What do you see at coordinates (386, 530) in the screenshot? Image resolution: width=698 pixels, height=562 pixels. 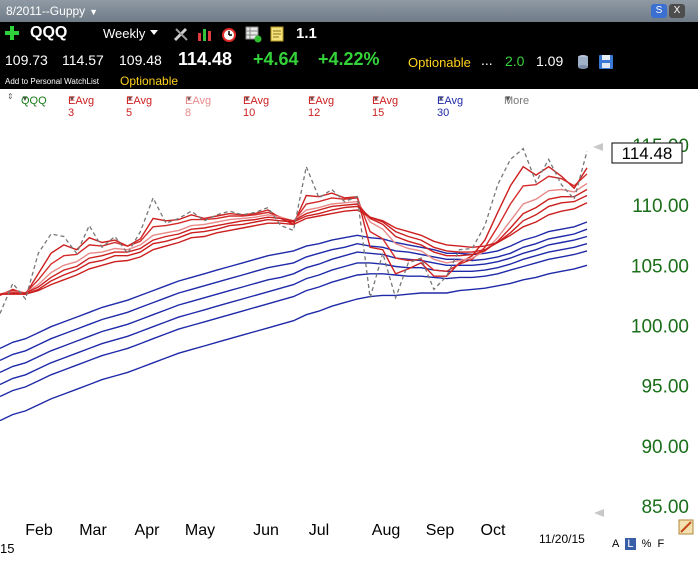 I see `x-tick-label: Aug` at bounding box center [386, 530].